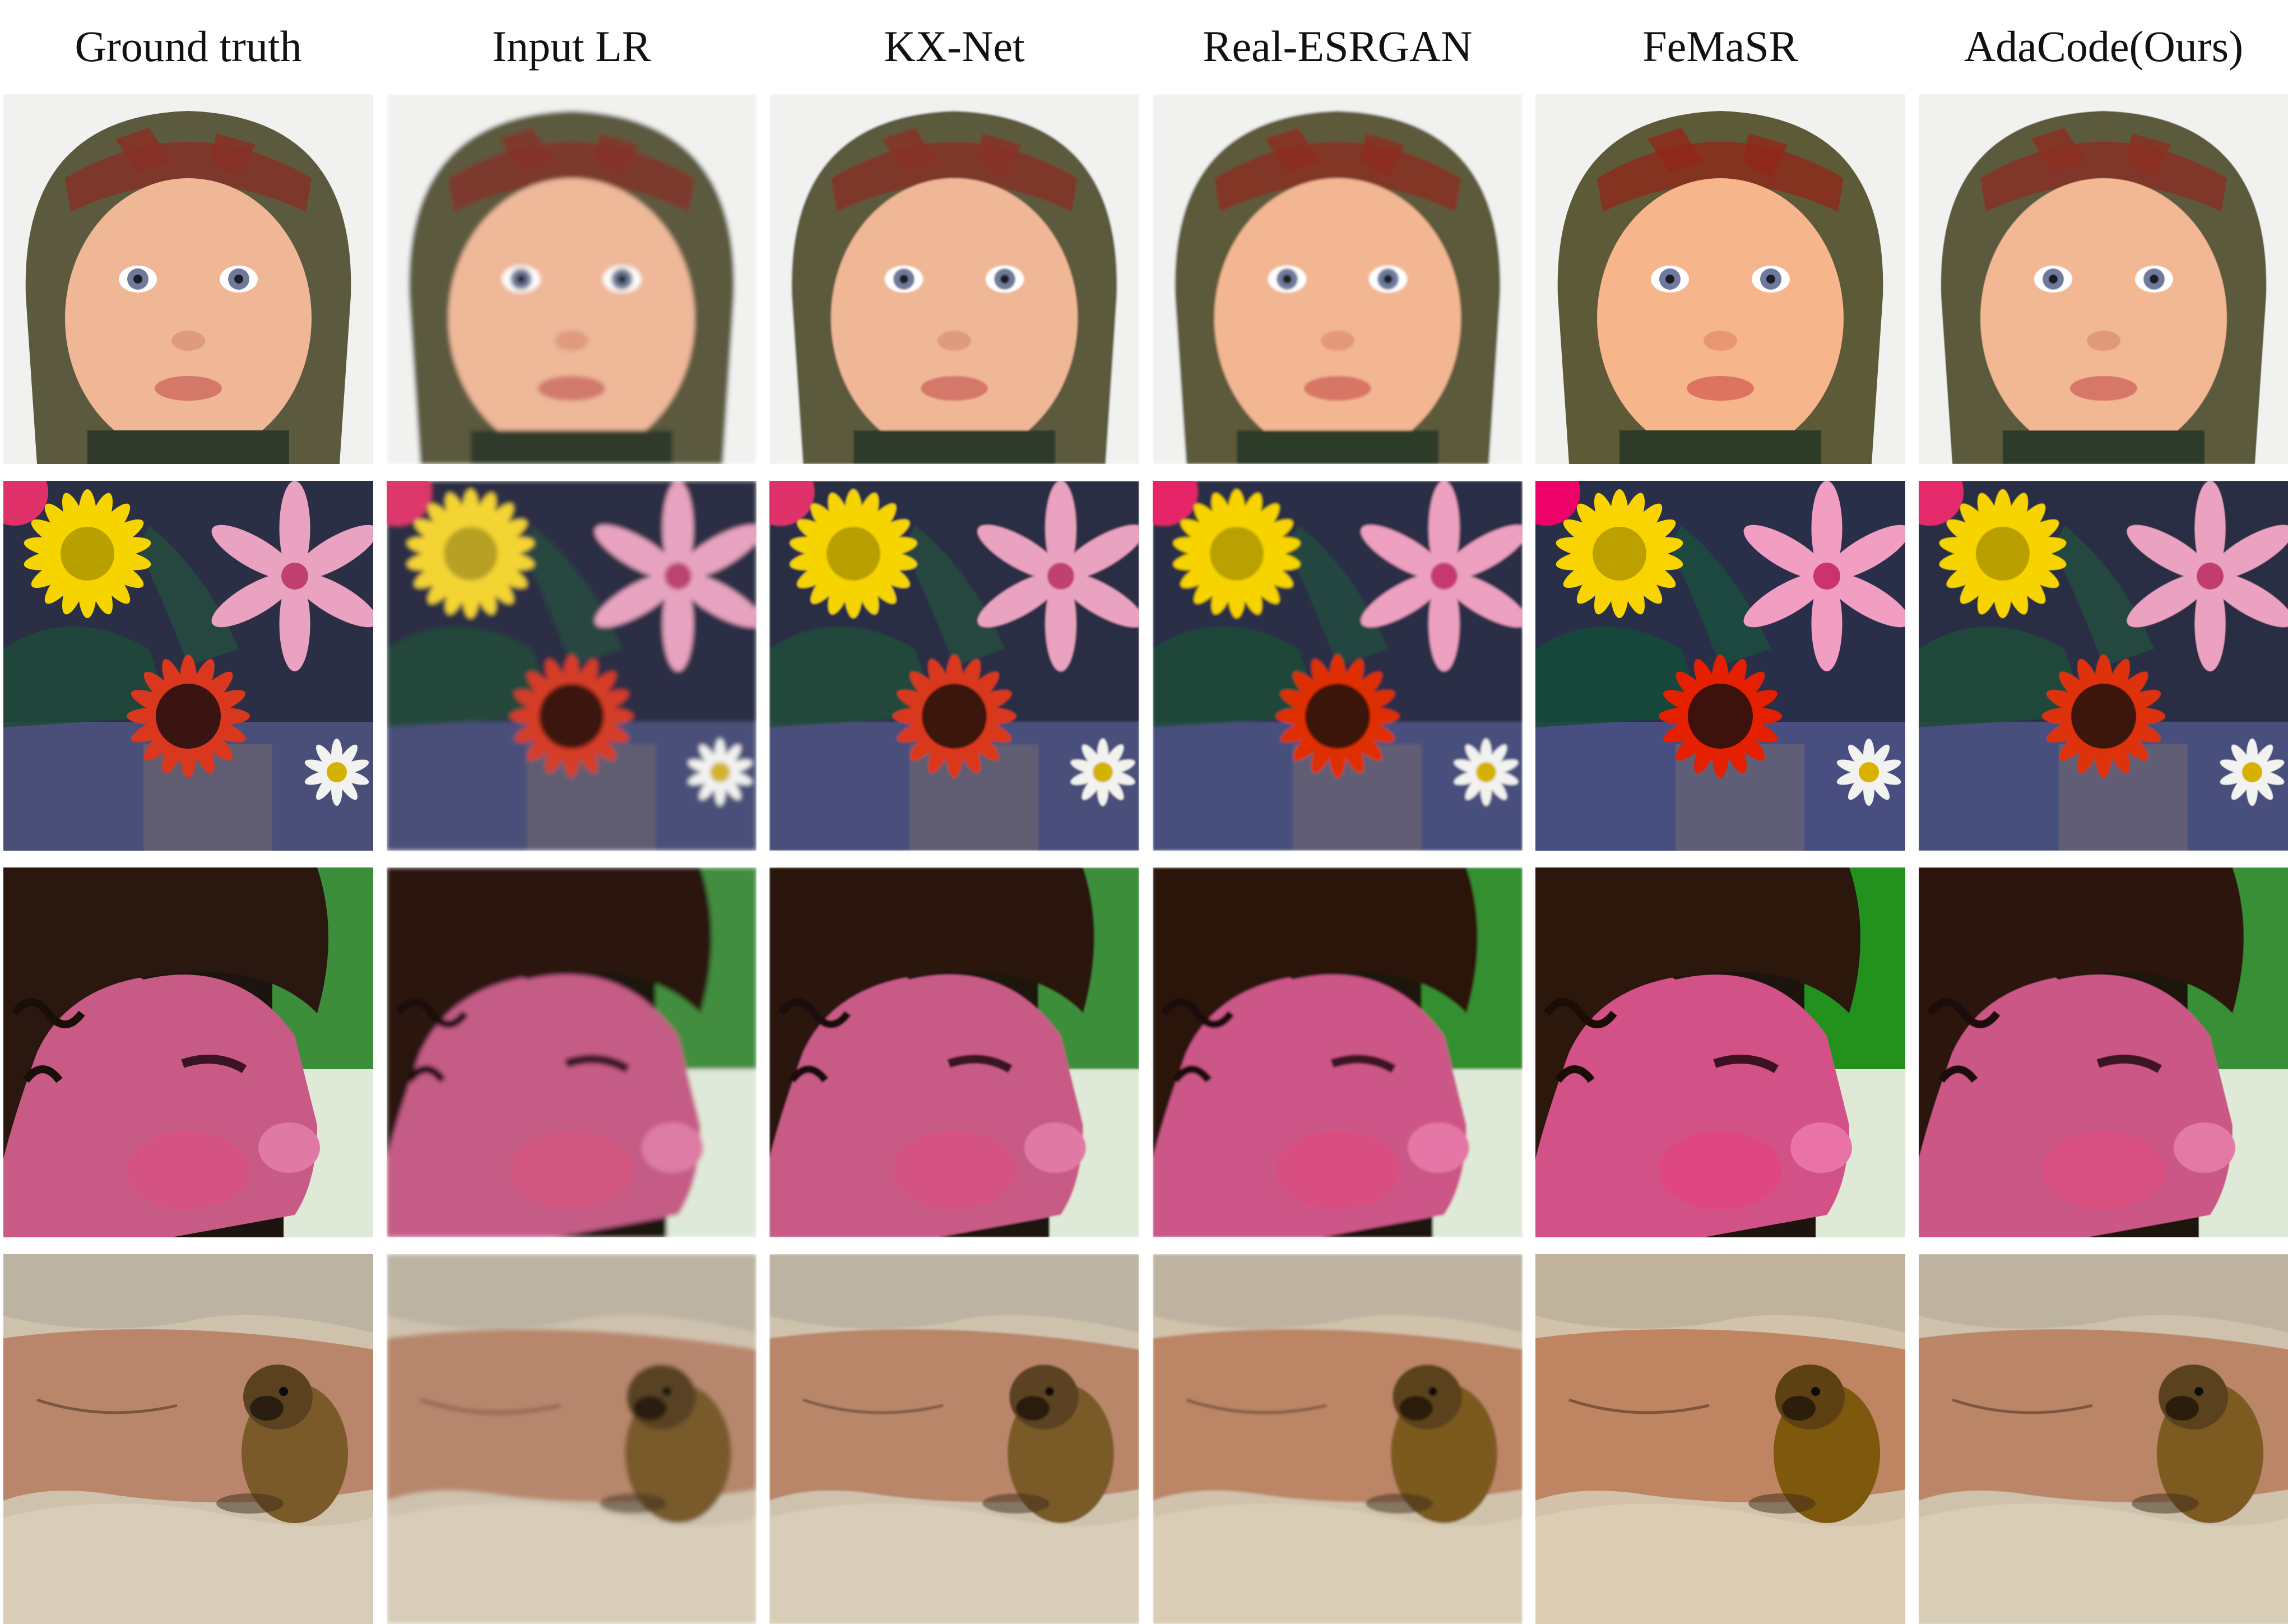  I want to click on girl-face-image-femasr, so click(1720, 1052).